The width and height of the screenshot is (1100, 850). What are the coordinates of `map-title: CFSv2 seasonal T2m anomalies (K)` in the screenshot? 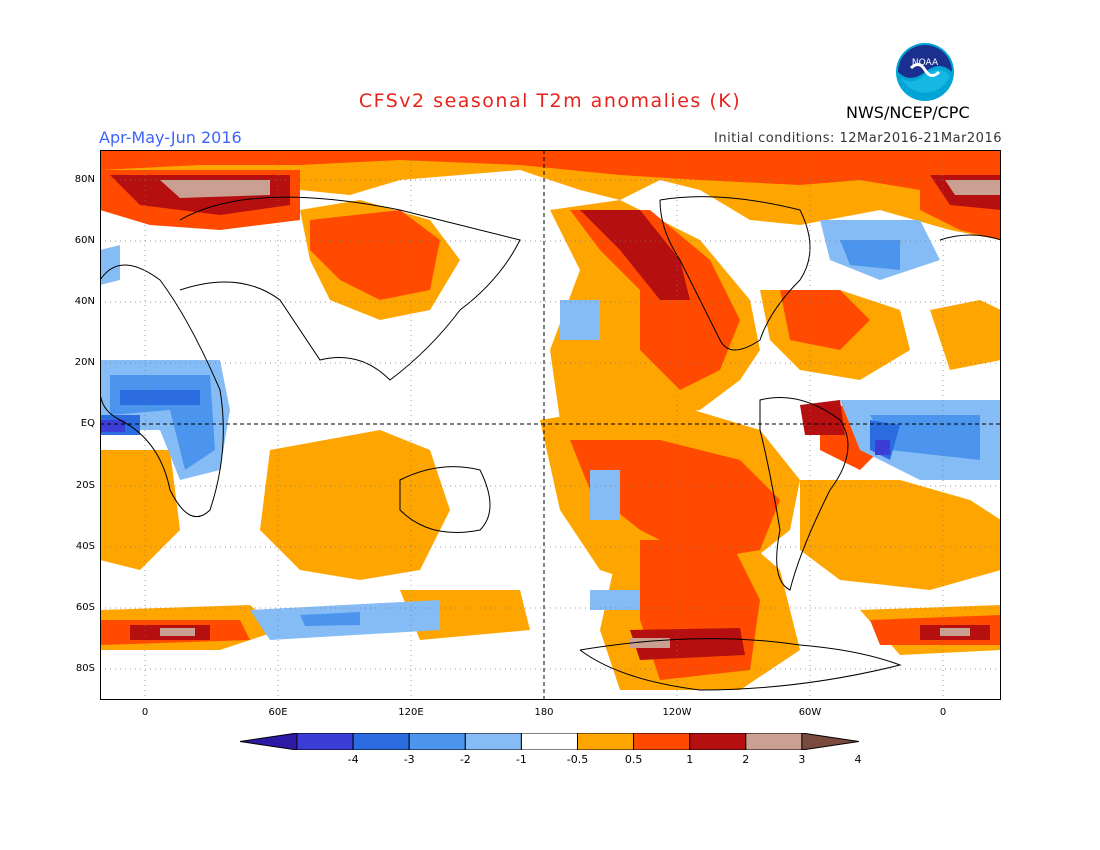 It's located at (550, 101).